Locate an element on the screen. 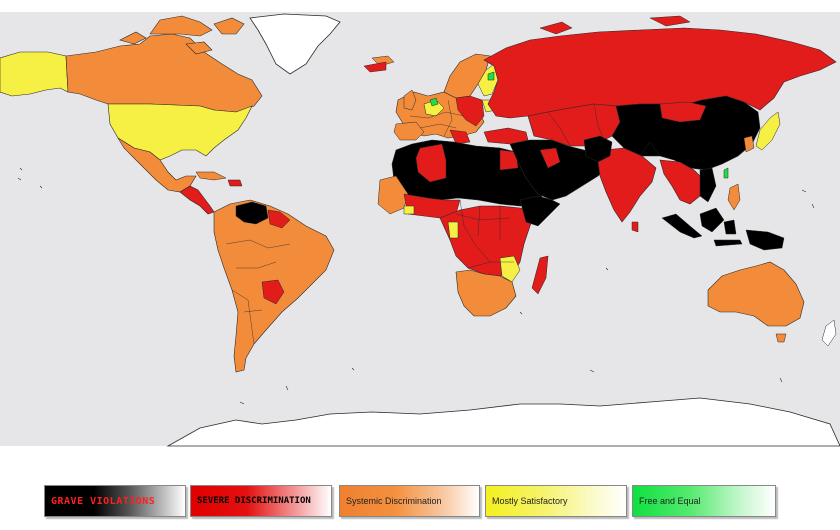  region-central-america is located at coordinates (197, 200).